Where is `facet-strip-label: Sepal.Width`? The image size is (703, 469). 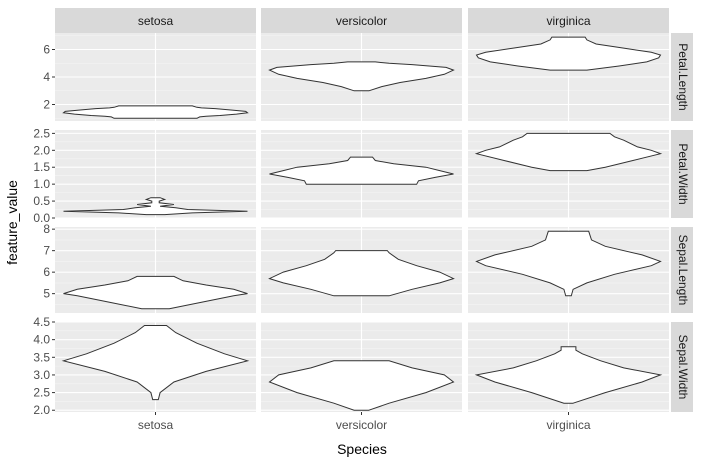 facet-strip-label: Sepal.Width is located at coordinates (683, 367).